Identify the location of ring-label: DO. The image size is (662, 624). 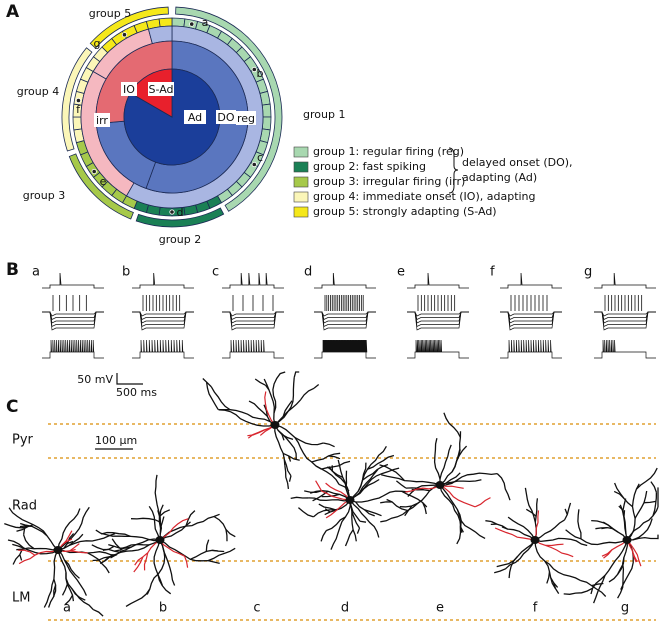
(225, 117).